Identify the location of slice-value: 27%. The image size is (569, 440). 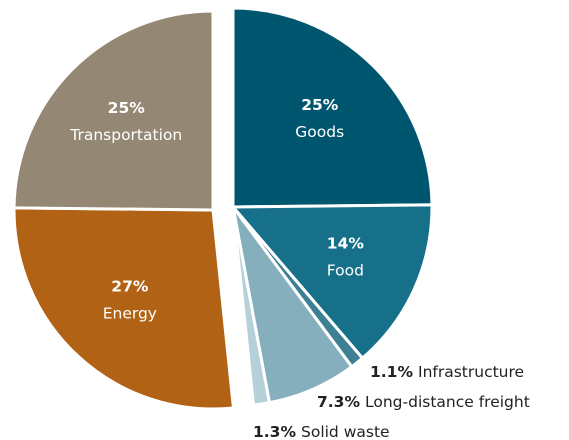
(130, 287).